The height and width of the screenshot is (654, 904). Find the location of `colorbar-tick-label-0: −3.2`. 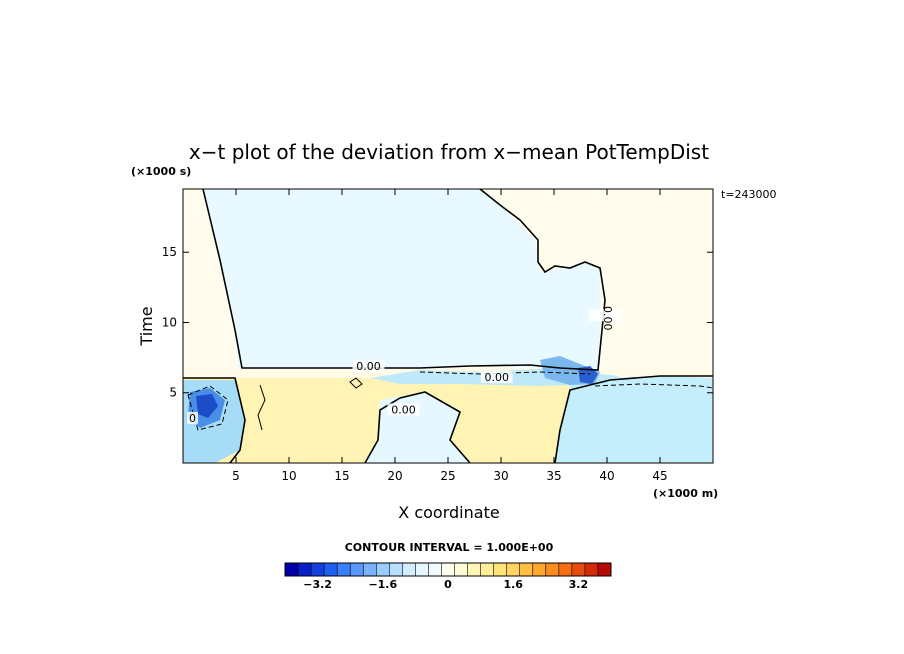

colorbar-tick-label-0: −3.2 is located at coordinates (317, 584).